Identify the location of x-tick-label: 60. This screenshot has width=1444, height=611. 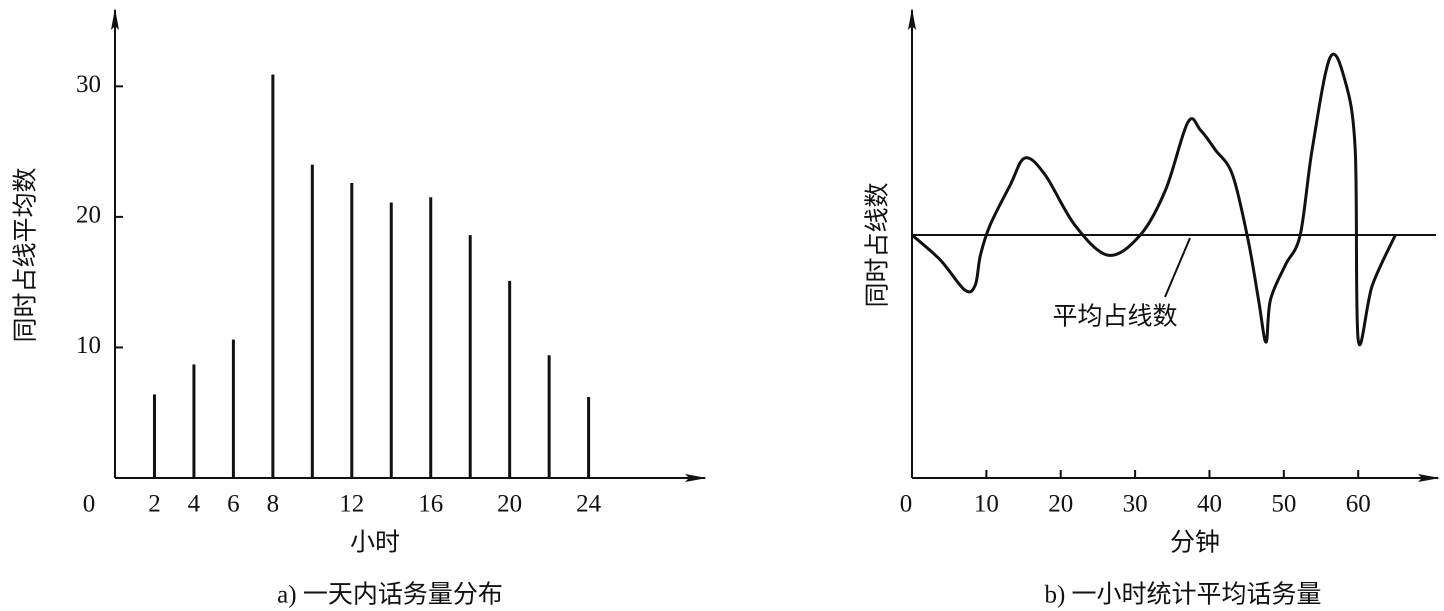
(1358, 504).